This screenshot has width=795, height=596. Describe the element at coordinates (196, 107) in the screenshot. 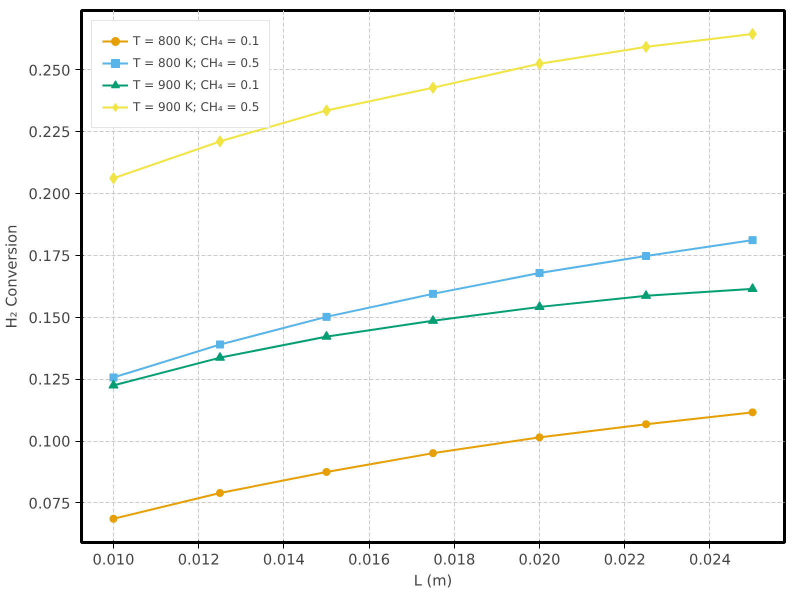

I see `legend-label: T = 900 K; CH₄ = 0.5` at that location.